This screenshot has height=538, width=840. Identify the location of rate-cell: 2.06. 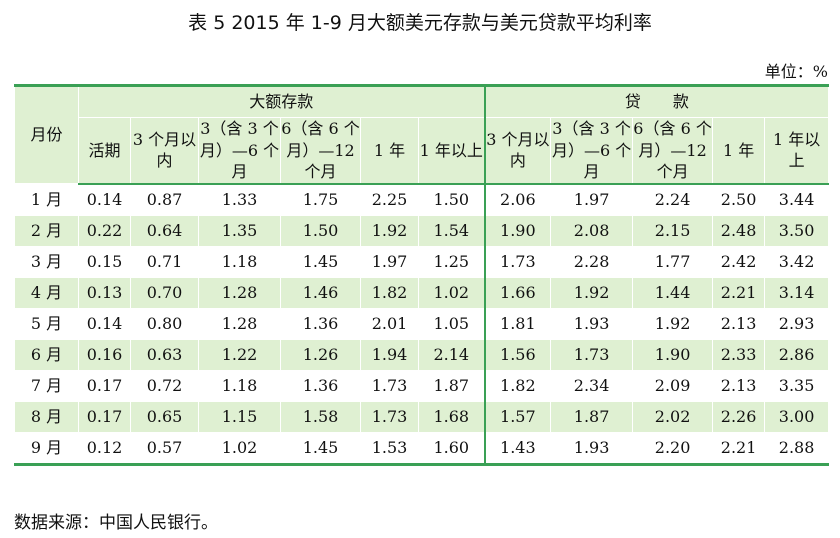
(517, 199).